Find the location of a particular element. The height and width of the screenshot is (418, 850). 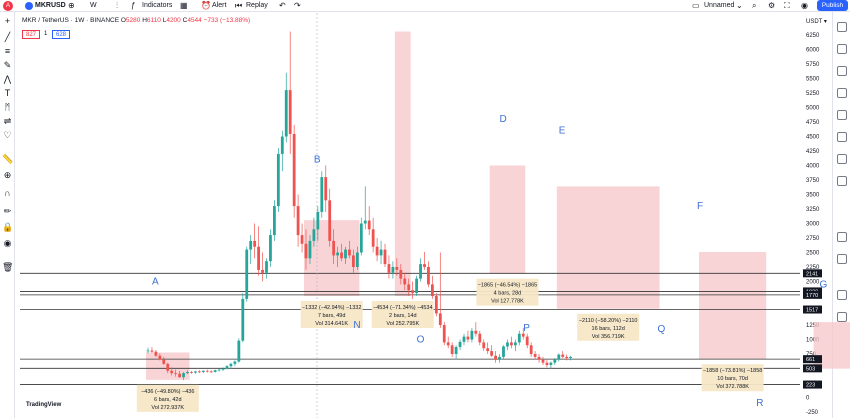

notifications-icon is located at coordinates (842, 295).